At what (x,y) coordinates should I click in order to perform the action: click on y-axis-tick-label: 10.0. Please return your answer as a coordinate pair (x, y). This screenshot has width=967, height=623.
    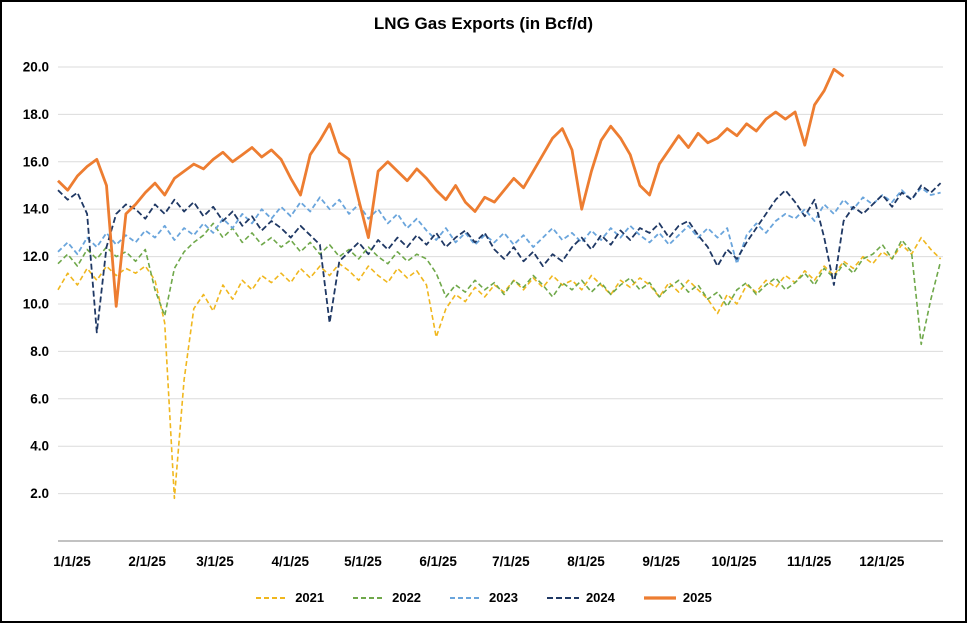
    Looking at the image, I should click on (36, 303).